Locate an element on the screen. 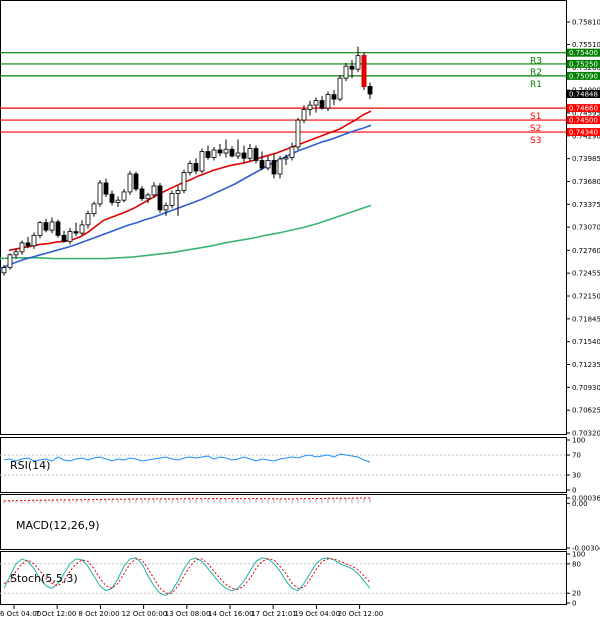 This screenshot has width=600, height=623. level-tag-r3 is located at coordinates (583, 52).